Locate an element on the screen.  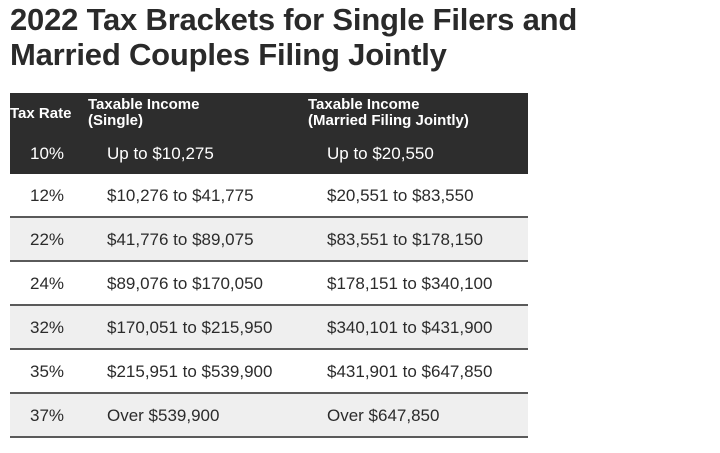
cell-married: Up to $20,550 is located at coordinates (380, 153).